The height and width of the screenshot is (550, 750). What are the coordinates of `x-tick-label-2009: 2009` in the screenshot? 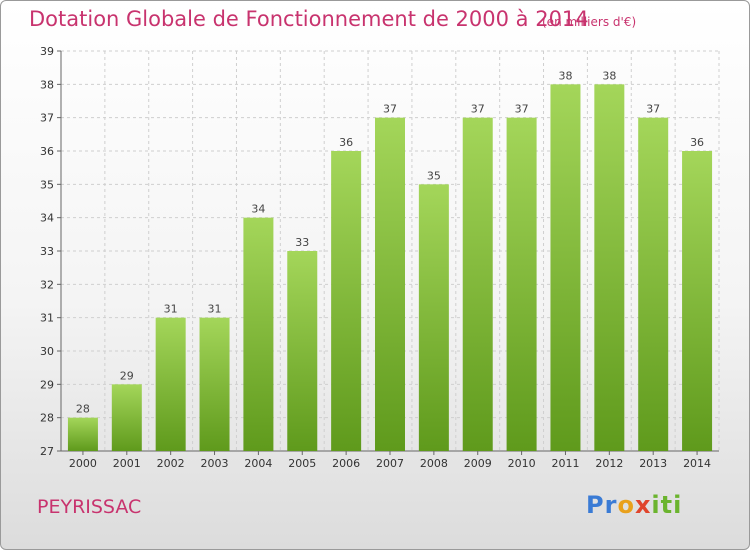 It's located at (478, 463).